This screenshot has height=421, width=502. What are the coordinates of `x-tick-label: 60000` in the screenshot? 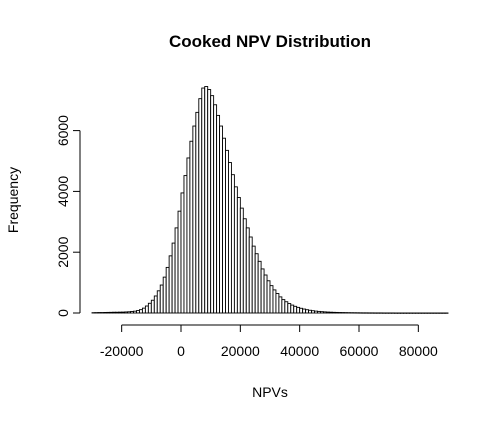 It's located at (359, 351).